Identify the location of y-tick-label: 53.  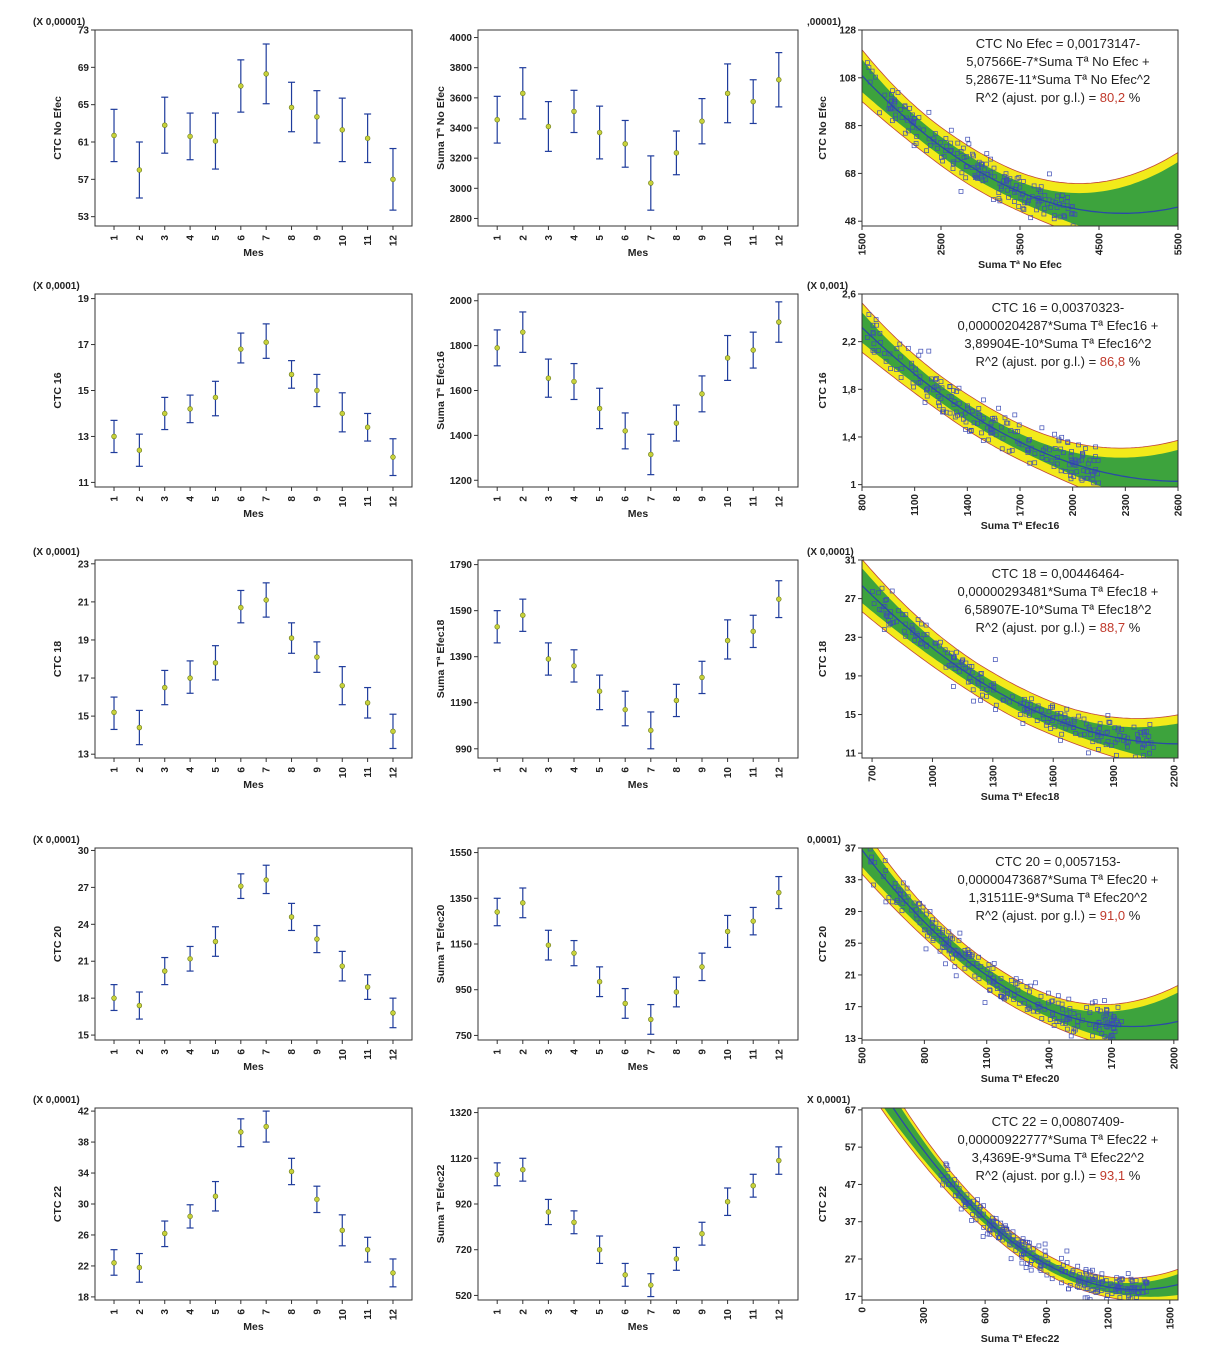
(84, 217).